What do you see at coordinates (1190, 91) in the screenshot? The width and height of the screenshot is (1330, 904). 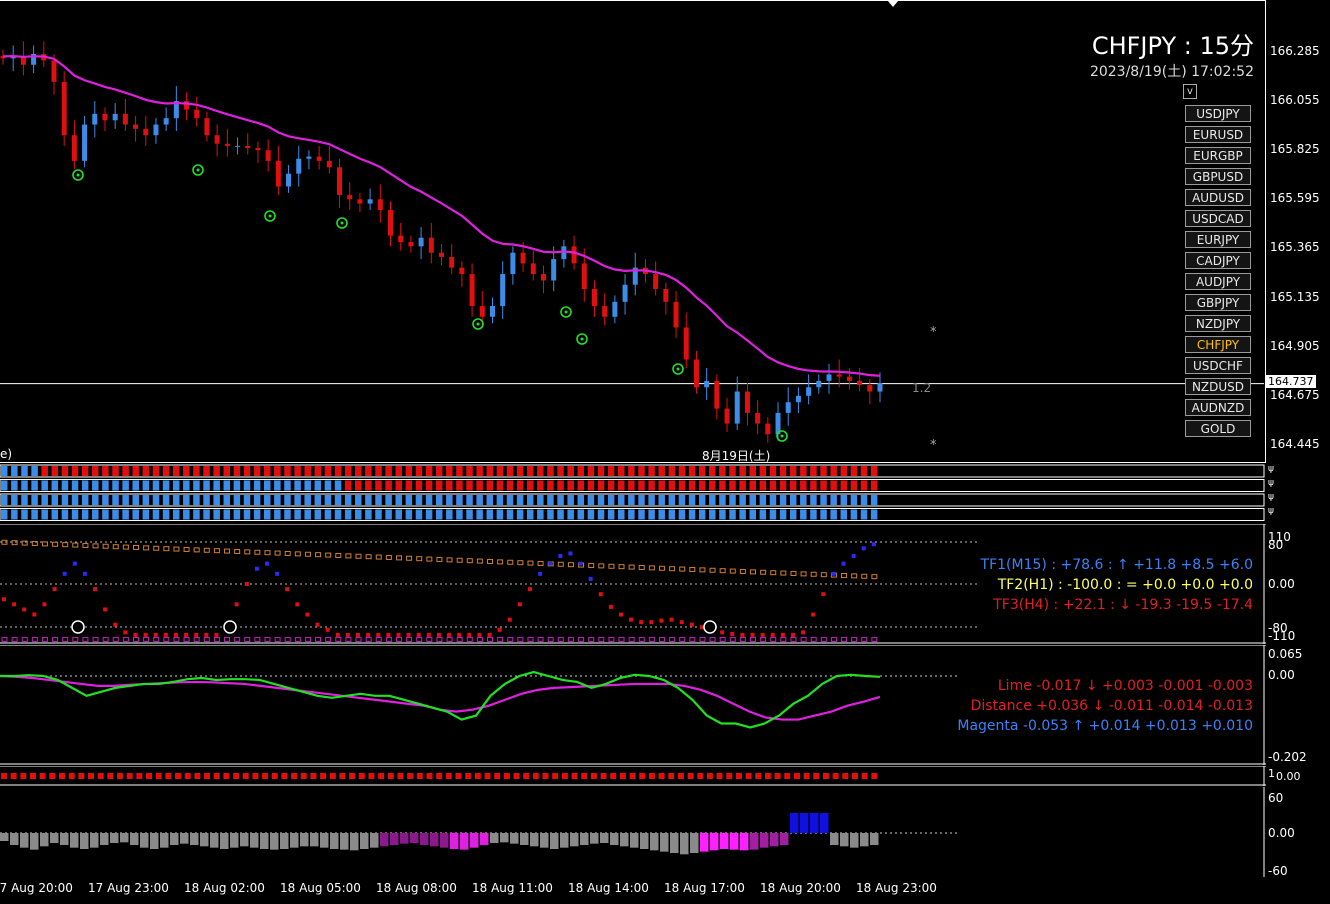 I see `symbol-list-toggle-button: v` at bounding box center [1190, 91].